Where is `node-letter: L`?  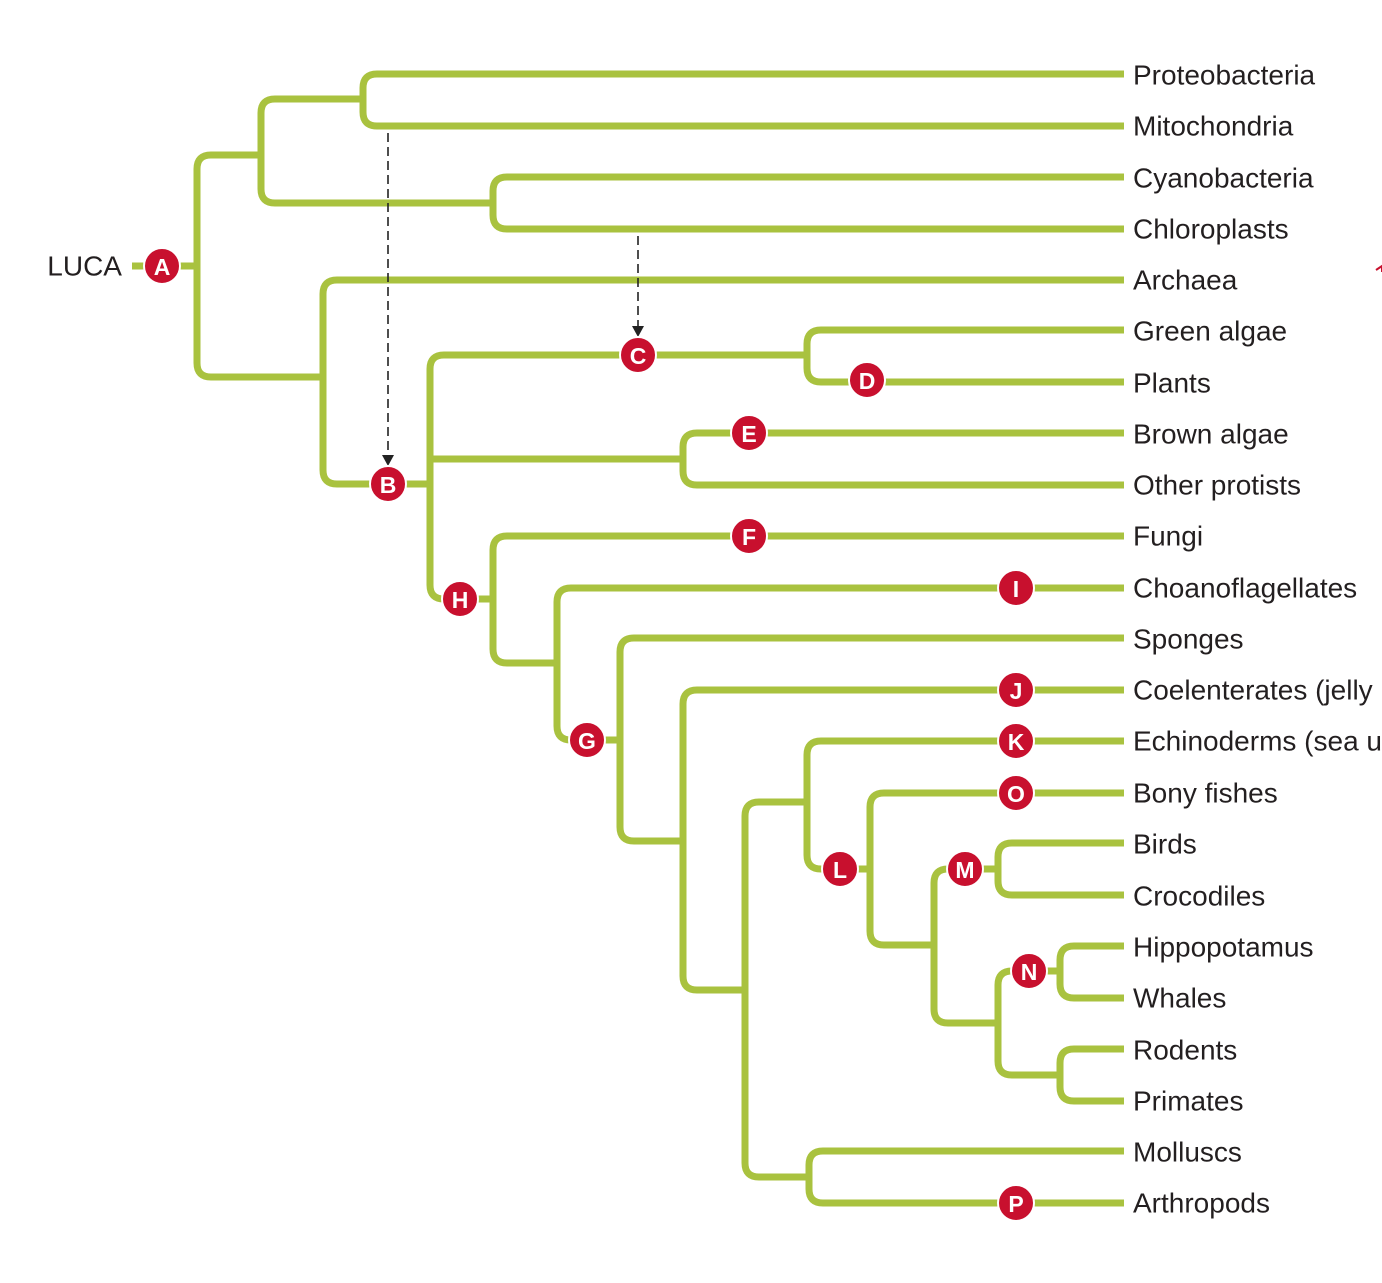
node-letter: L is located at coordinates (840, 870).